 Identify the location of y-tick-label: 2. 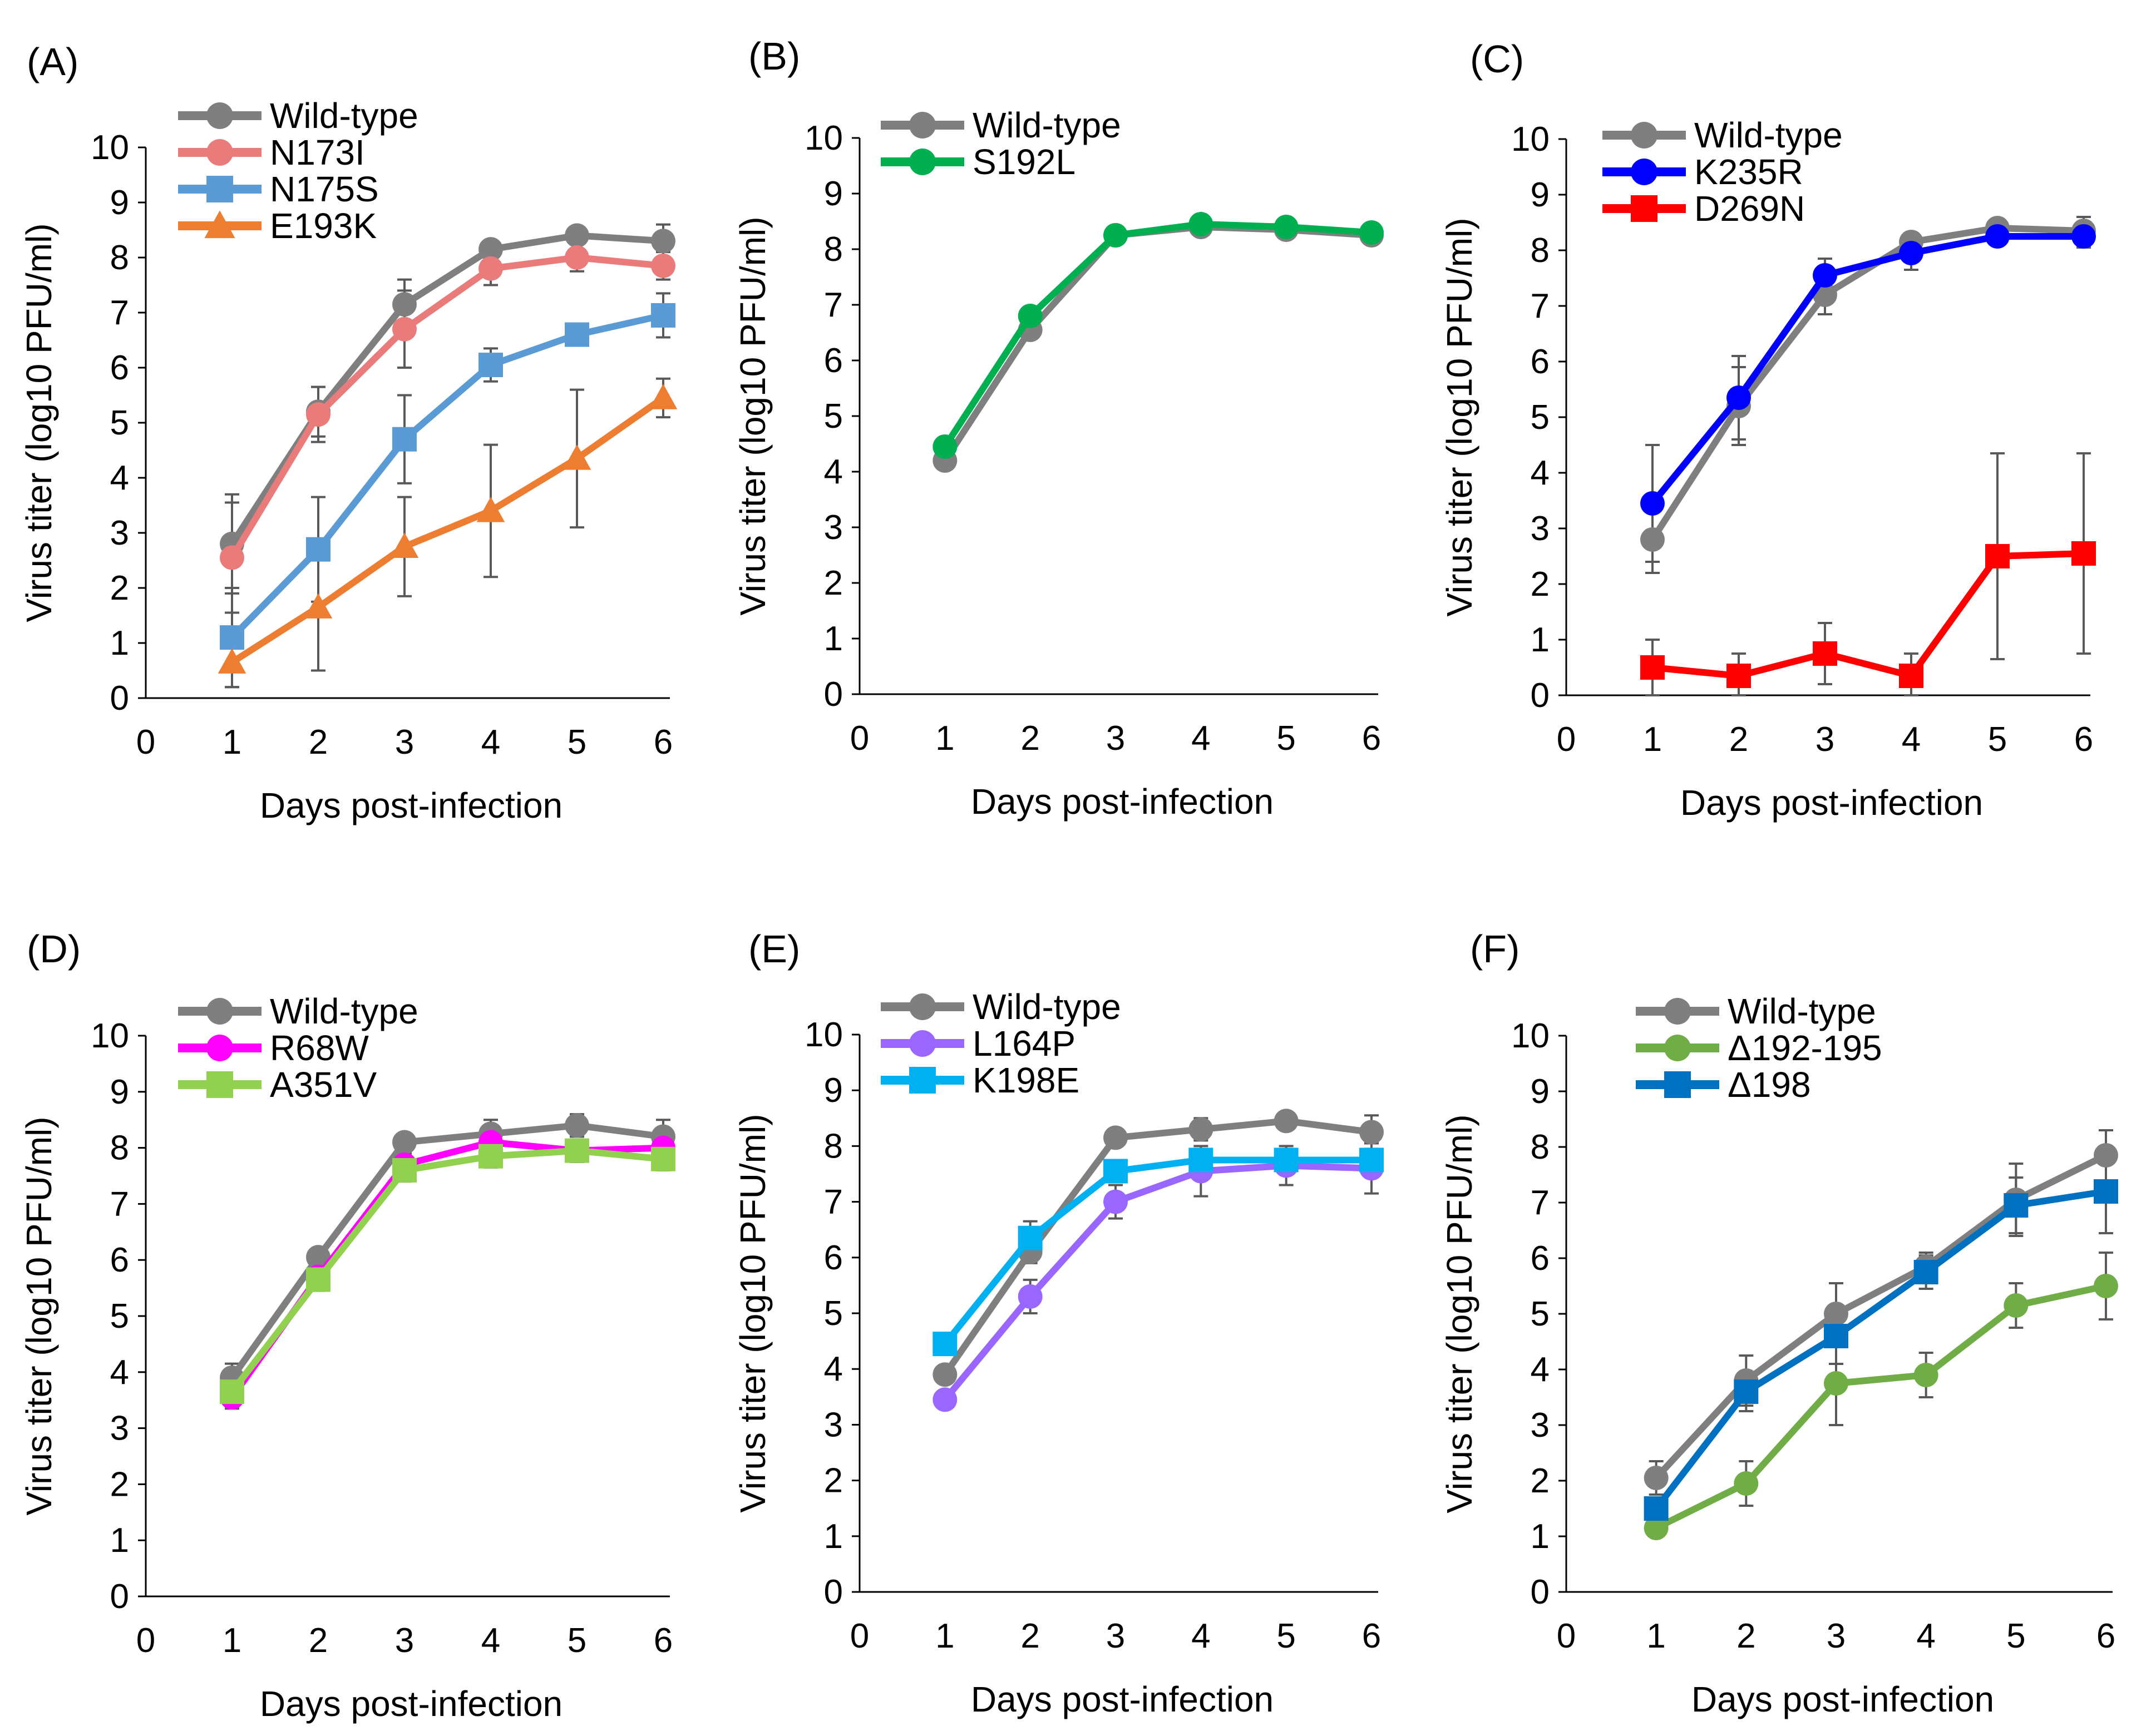
(833, 1481).